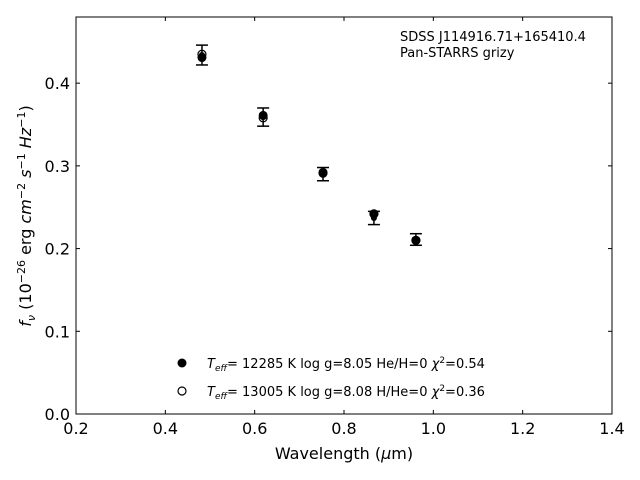 Image resolution: width=640 pixels, height=480 pixels. I want to click on legend-marker-open, so click(182, 391).